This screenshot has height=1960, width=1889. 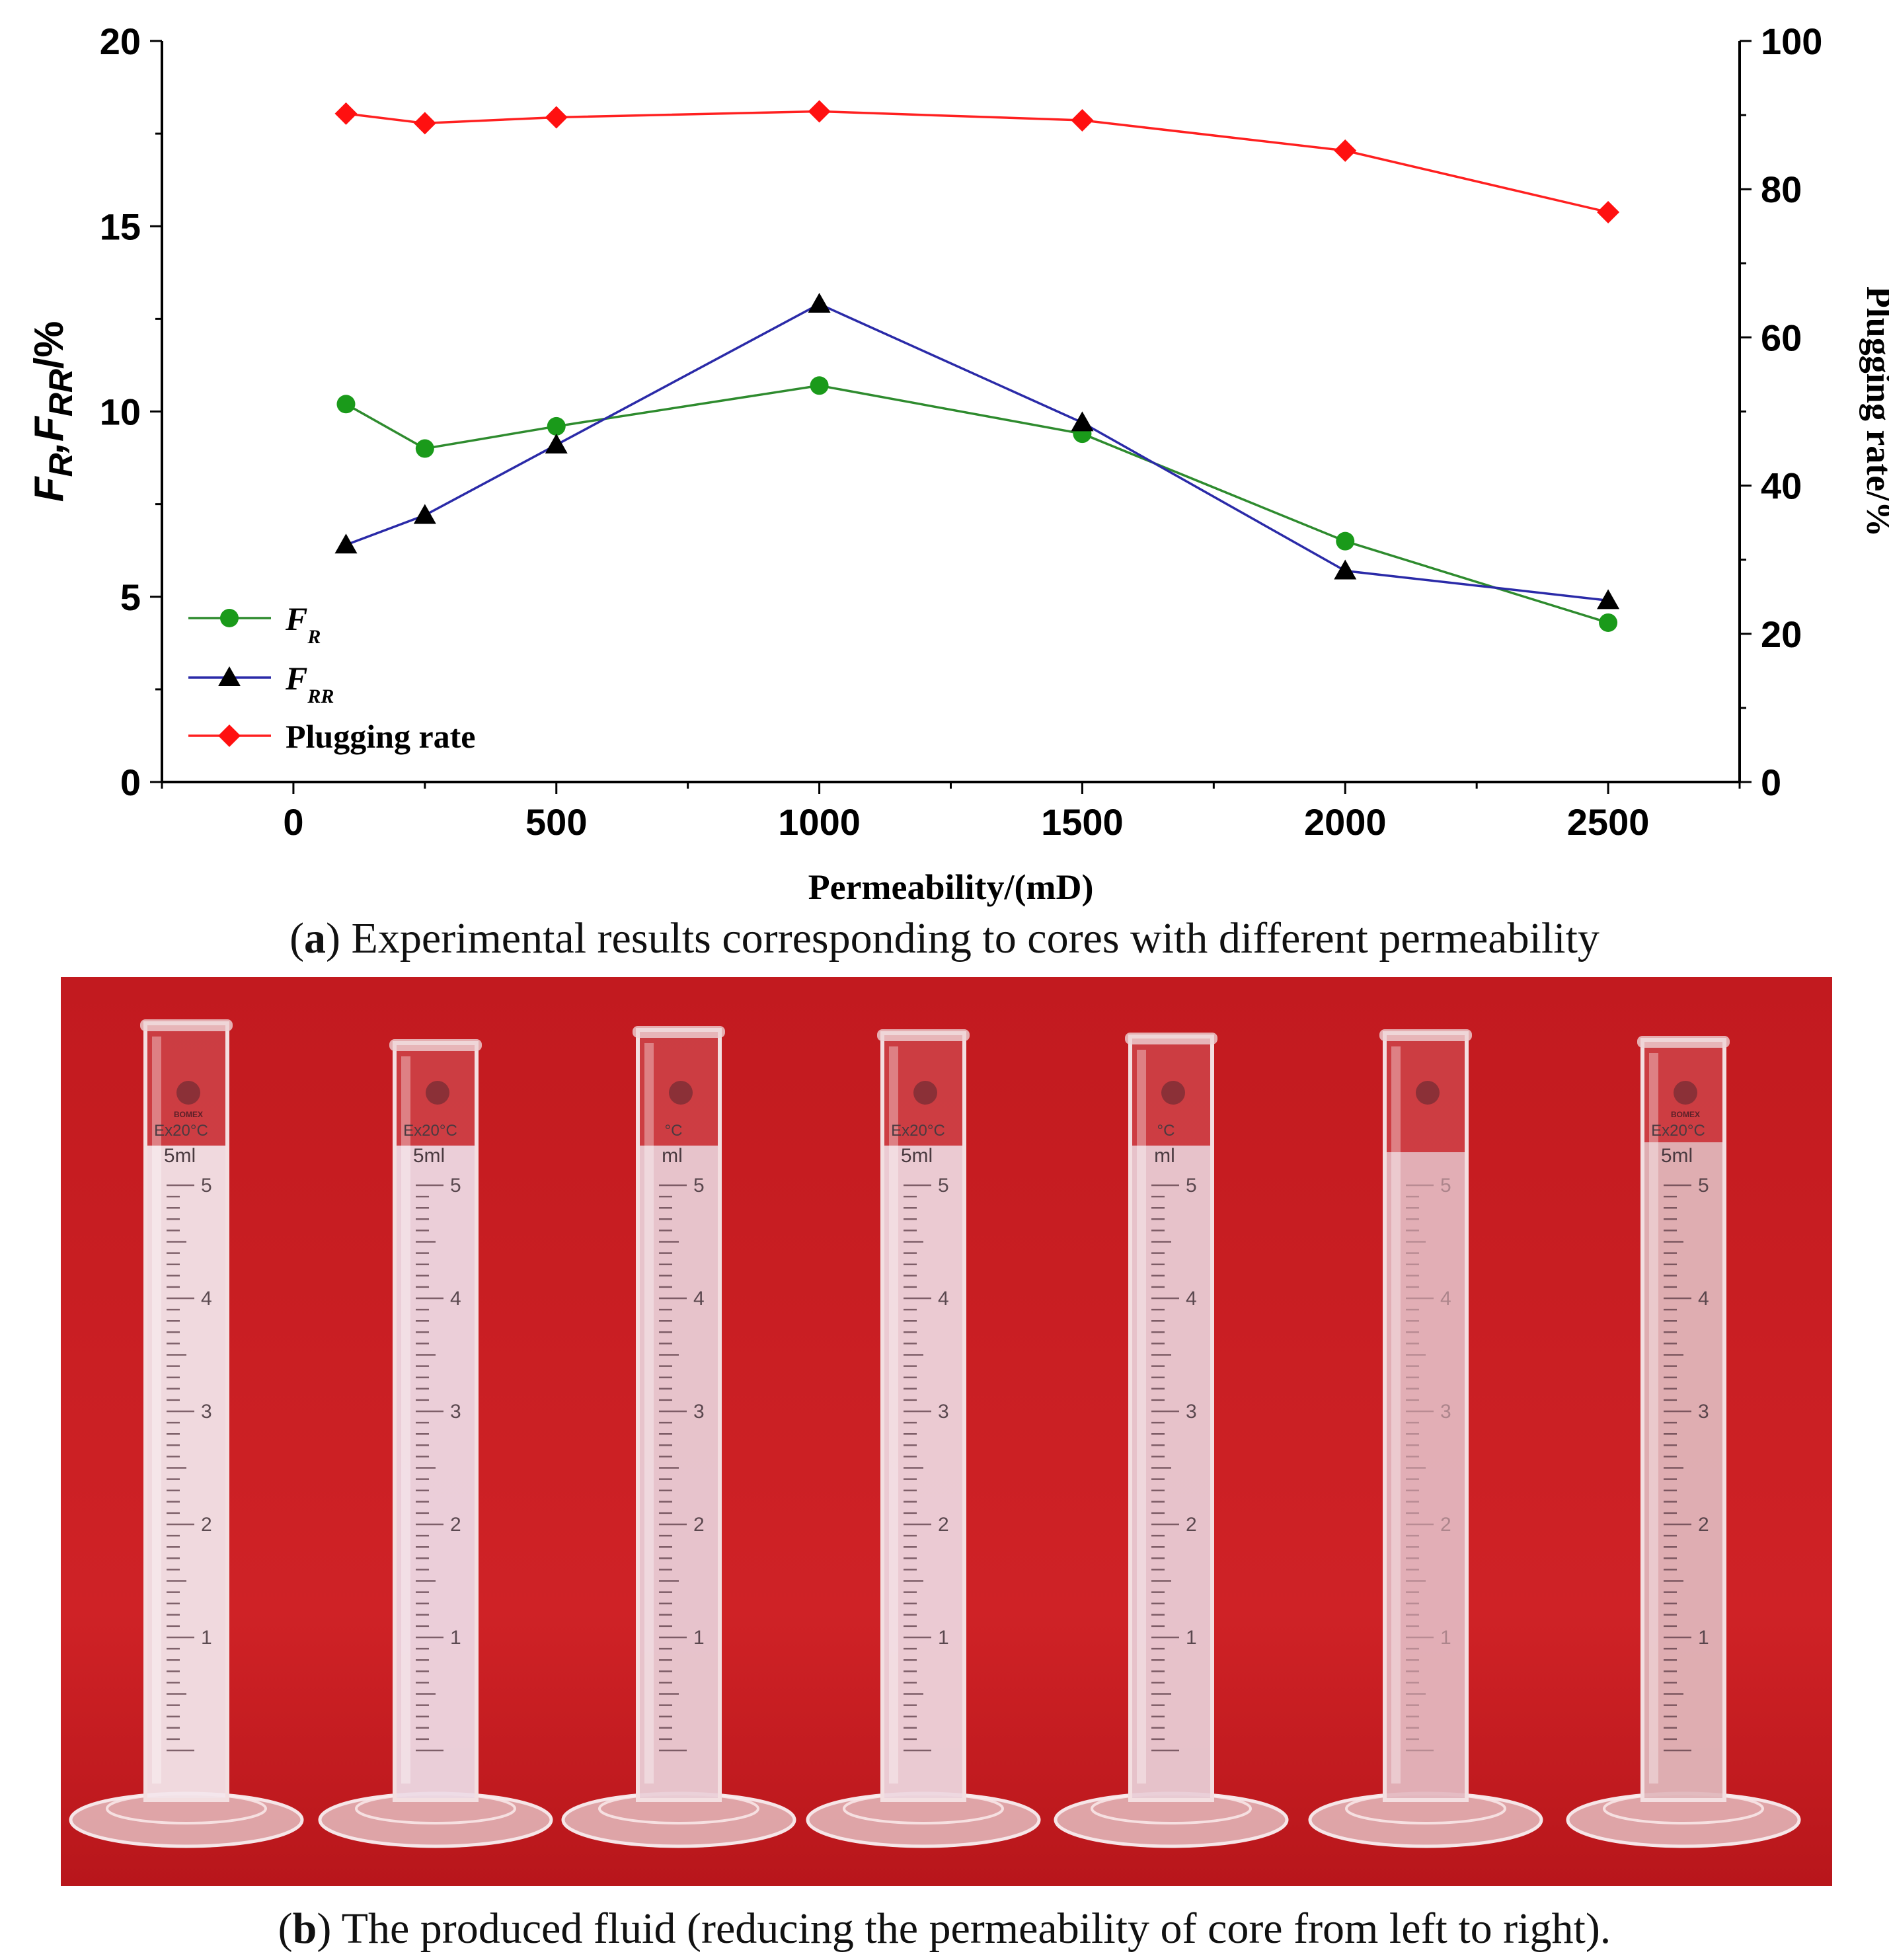 I want to click on y-right-tick-label: 0, so click(x=1771, y=782).